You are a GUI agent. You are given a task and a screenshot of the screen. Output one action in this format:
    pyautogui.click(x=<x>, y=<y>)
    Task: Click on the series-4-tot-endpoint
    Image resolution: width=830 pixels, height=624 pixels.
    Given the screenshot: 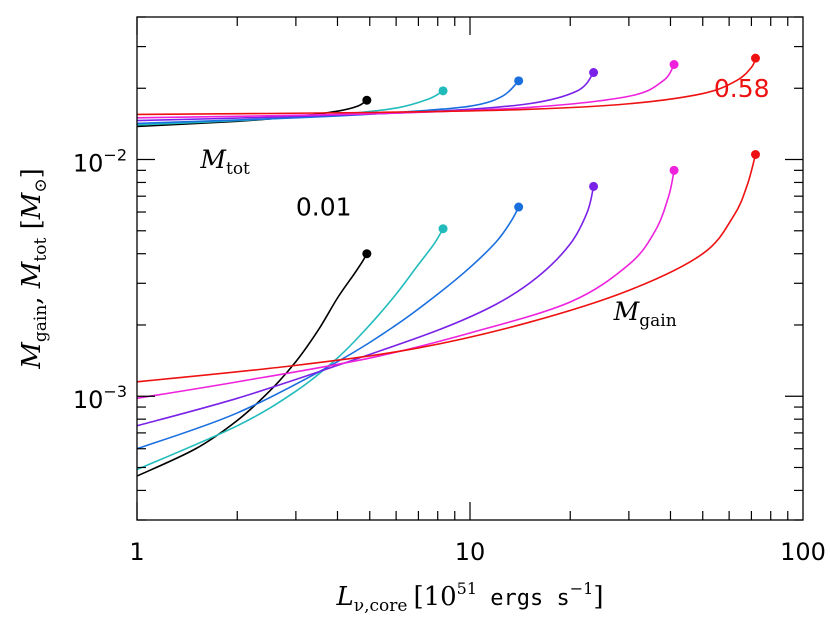 What is the action you would take?
    pyautogui.click(x=594, y=73)
    